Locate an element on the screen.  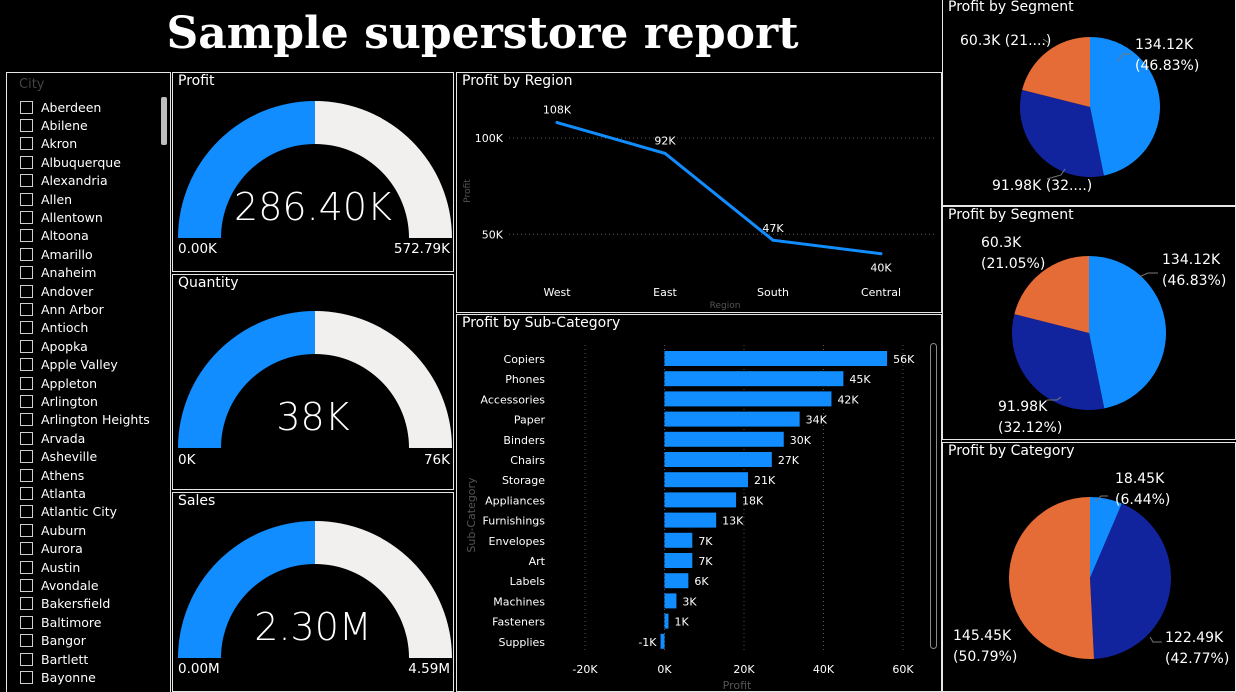
gauge-title: Profit is located at coordinates (196, 81).